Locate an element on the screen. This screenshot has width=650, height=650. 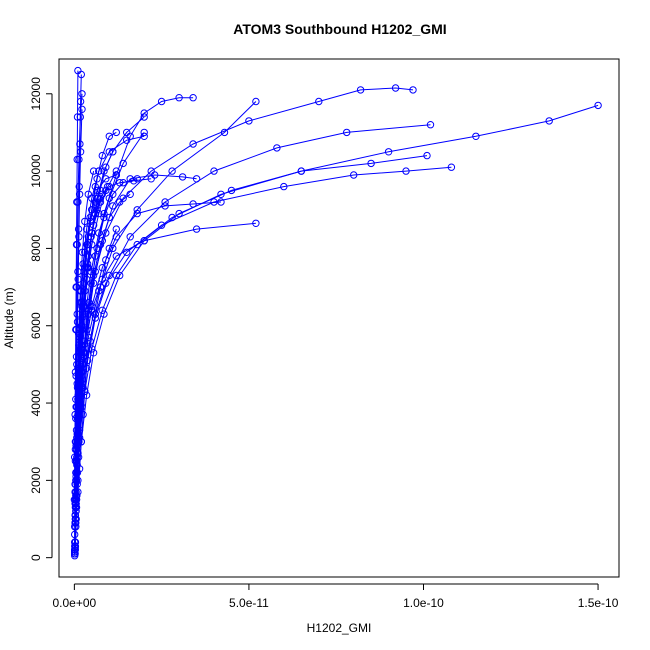
x-tick-label: 5.0e-11 is located at coordinates (249, 603).